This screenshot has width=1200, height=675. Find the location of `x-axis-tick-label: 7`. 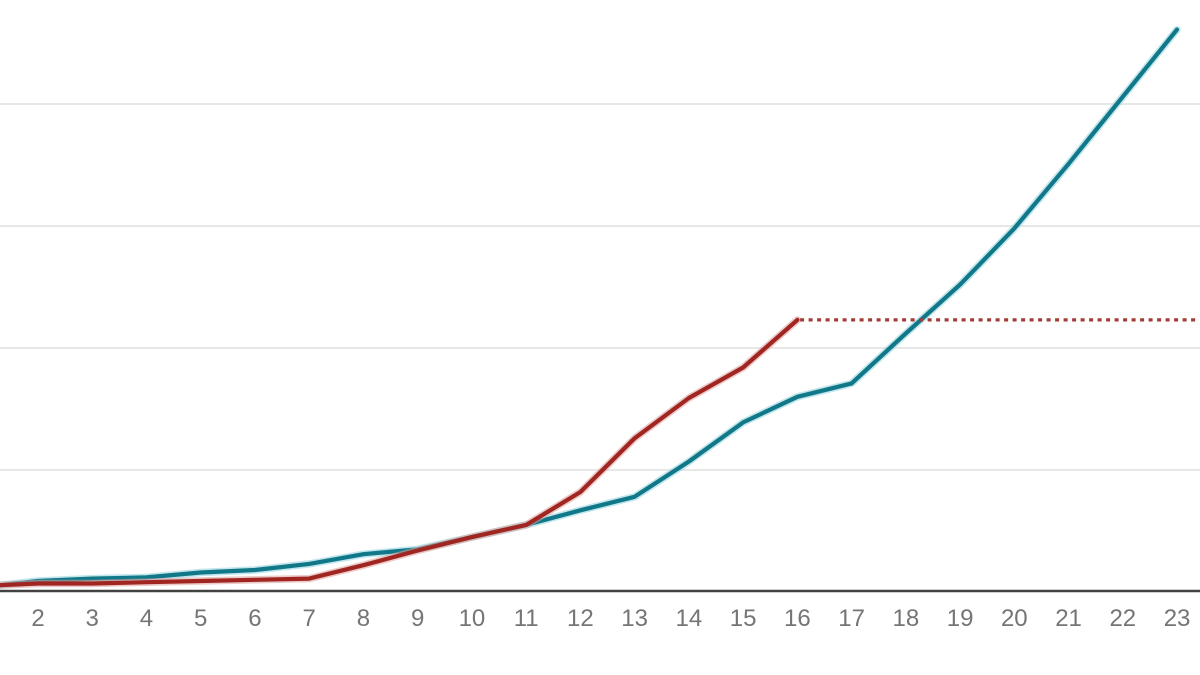

x-axis-tick-label: 7 is located at coordinates (309, 618).